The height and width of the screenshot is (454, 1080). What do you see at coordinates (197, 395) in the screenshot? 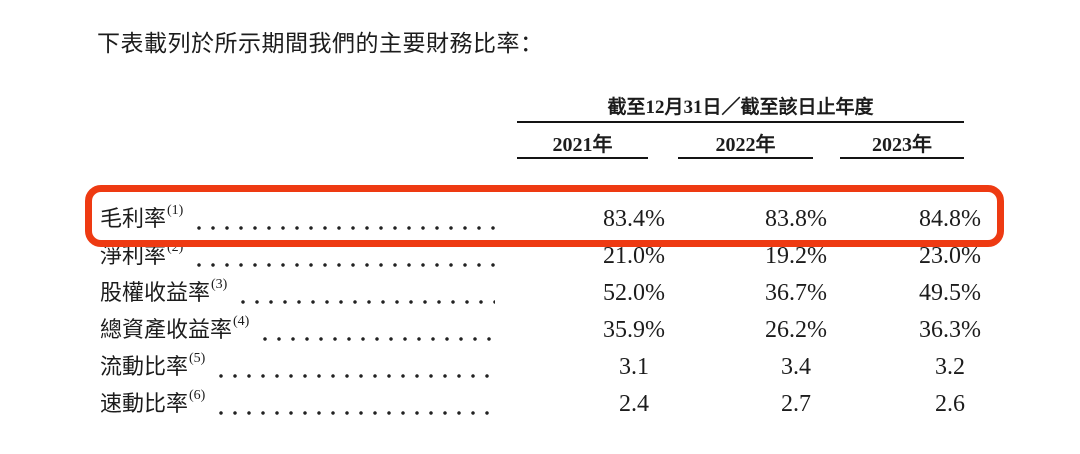
I see `footnote-marker: (6)` at bounding box center [197, 395].